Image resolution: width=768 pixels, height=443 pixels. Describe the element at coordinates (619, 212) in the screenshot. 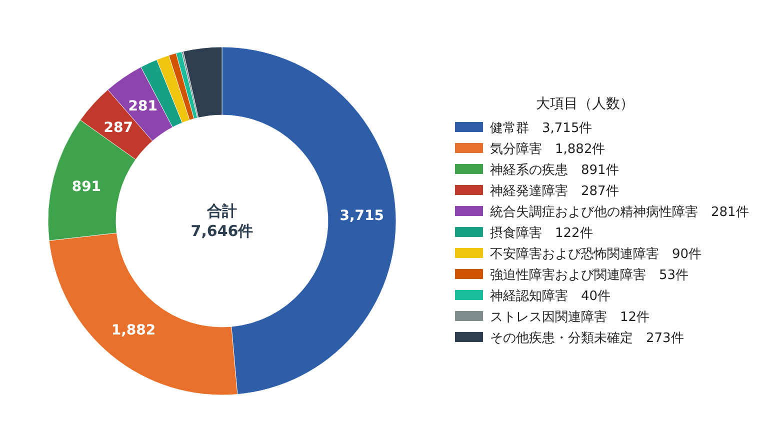

I see `legend-label: 統合失調症および他の精神病性障害 281件` at that location.